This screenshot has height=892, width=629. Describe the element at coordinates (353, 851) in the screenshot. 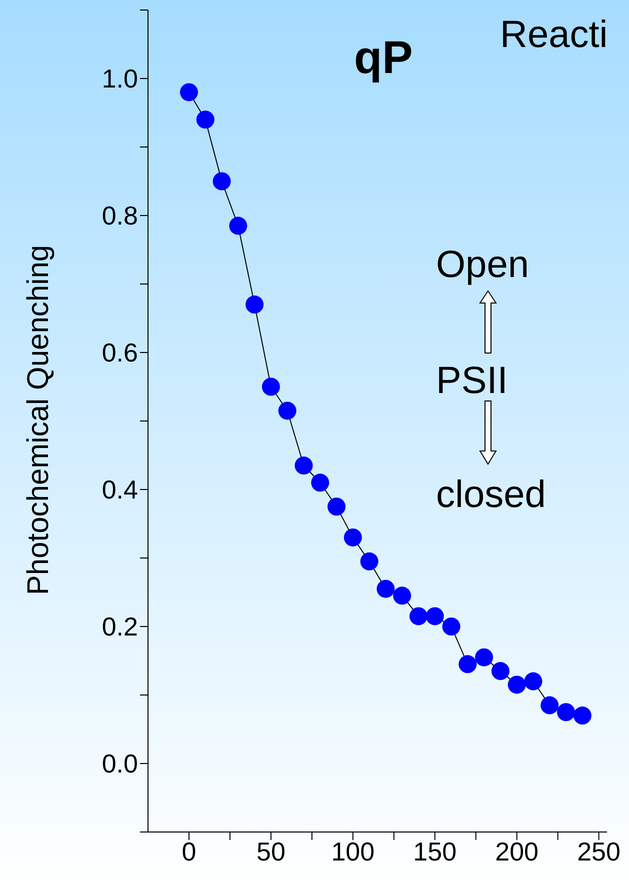

I see `x-tick-label: 100` at that location.